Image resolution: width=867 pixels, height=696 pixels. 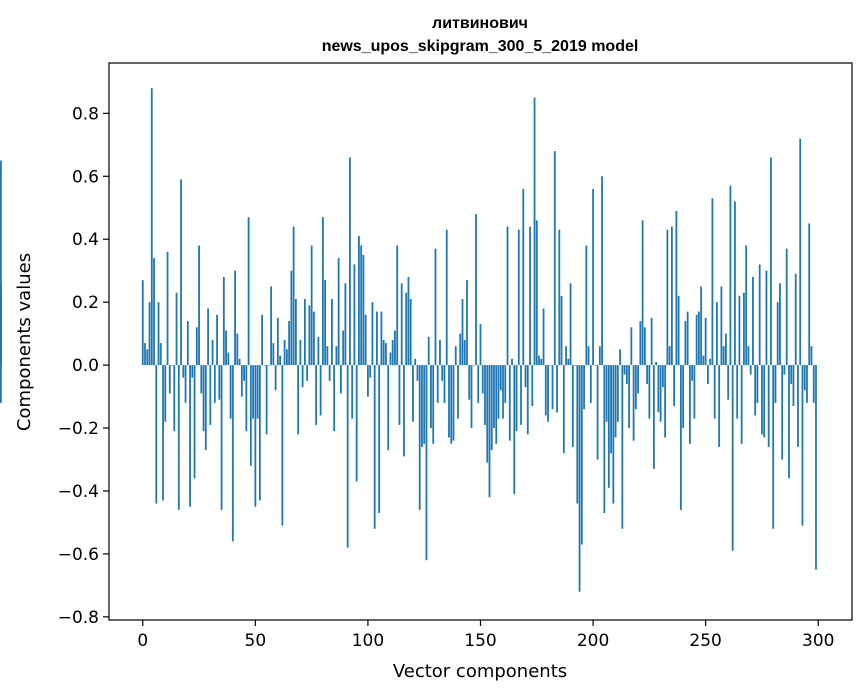 I want to click on y-tick-label: 0.0, so click(x=85, y=366).